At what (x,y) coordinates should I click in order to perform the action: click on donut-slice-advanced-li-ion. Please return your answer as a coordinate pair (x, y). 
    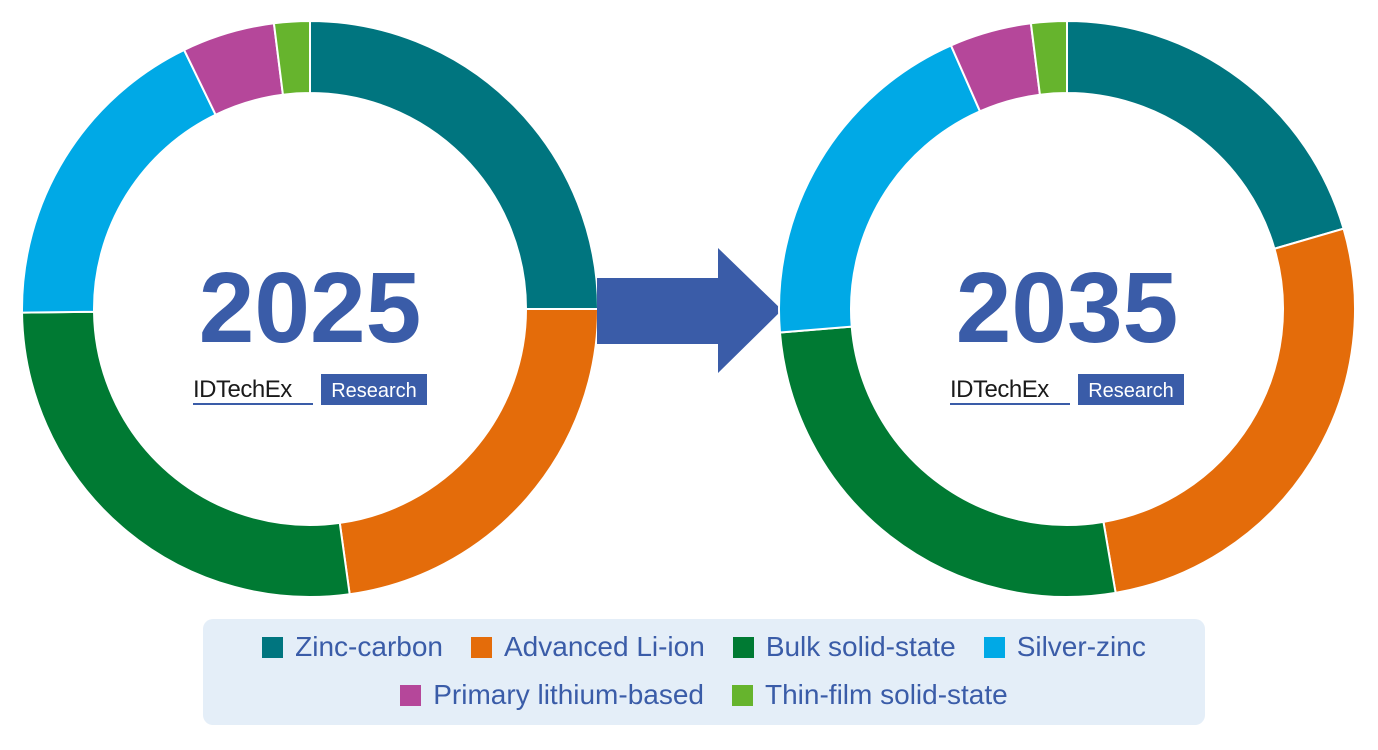
    Looking at the image, I should click on (1229, 411).